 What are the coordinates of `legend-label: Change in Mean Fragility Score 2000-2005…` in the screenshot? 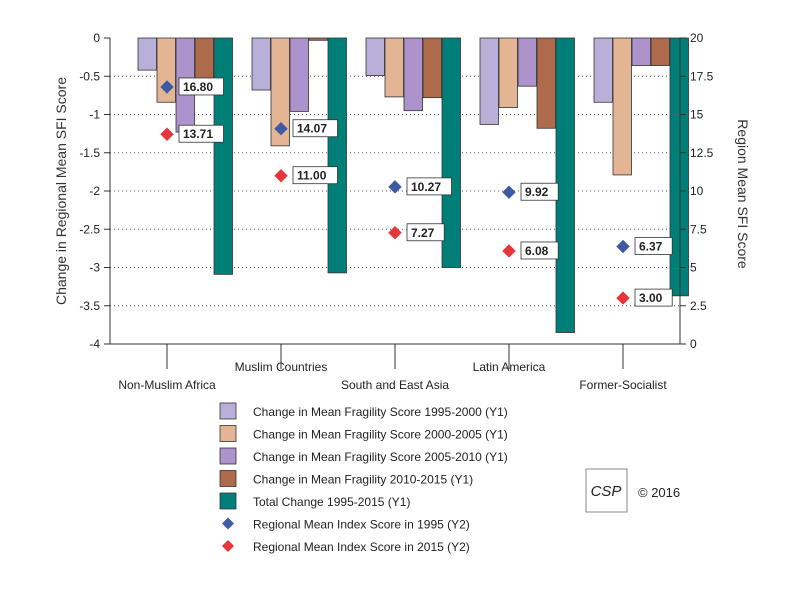 It's located at (380, 435).